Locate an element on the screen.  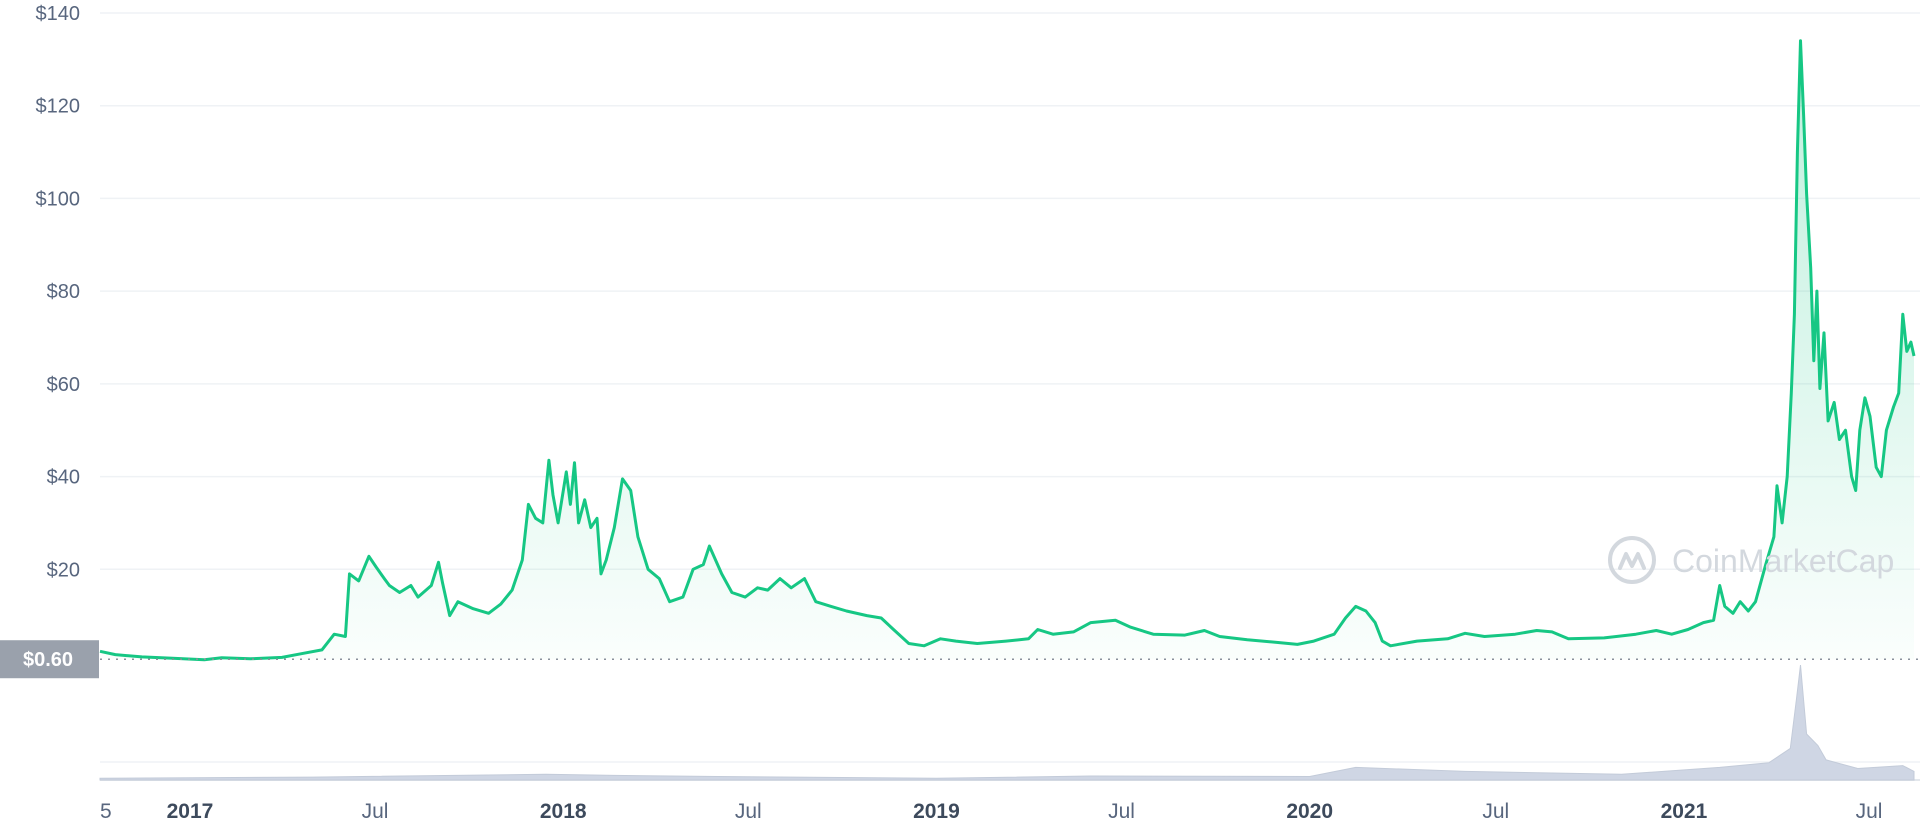
y-tick-label: $20 is located at coordinates (63, 570).